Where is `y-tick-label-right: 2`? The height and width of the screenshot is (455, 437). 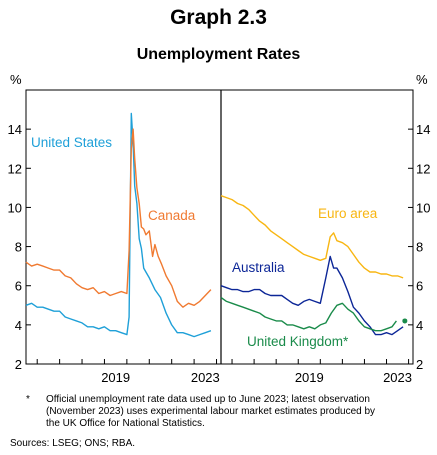
y-tick-label-right: 2 is located at coordinates (419, 364).